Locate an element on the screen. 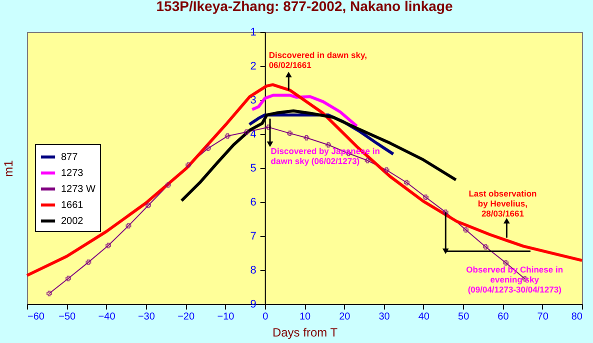 This screenshot has height=343, width=593. y-axis-title: m1 is located at coordinates (9, 168).